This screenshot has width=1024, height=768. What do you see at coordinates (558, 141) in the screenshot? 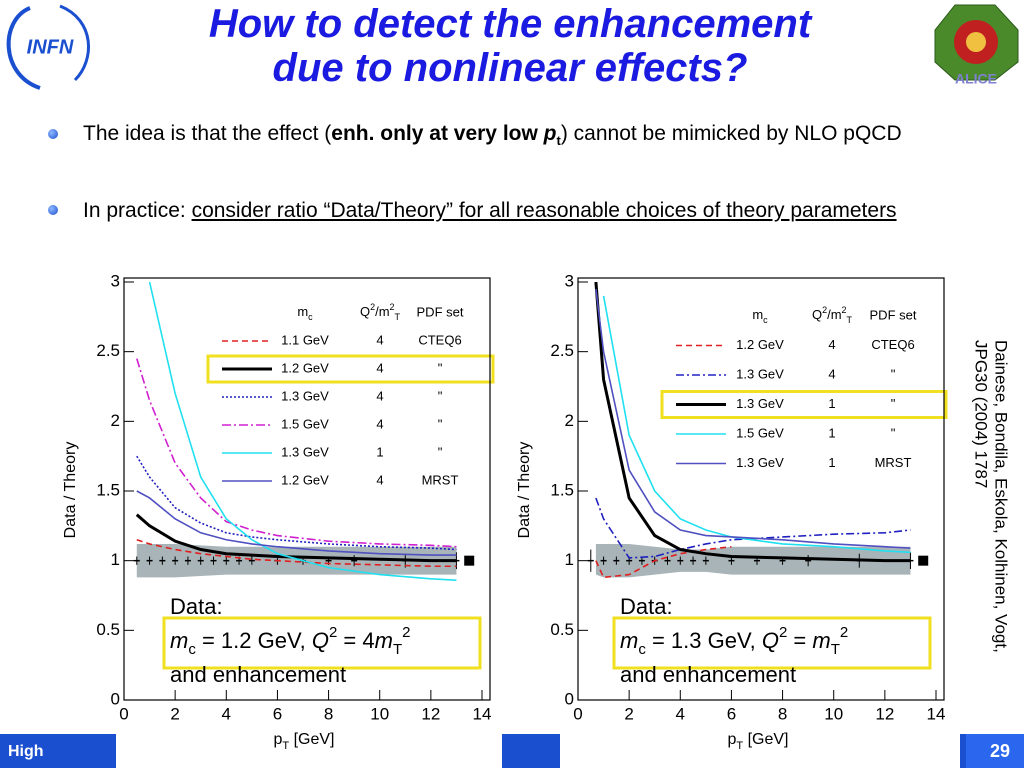
I see `text: t` at bounding box center [558, 141].